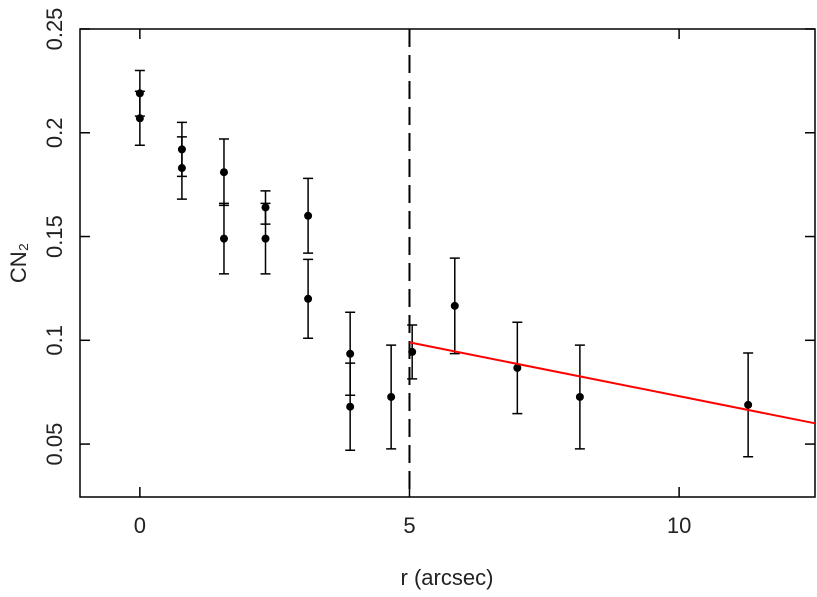  Describe the element at coordinates (612, 383) in the screenshot. I see `fit-line` at that location.